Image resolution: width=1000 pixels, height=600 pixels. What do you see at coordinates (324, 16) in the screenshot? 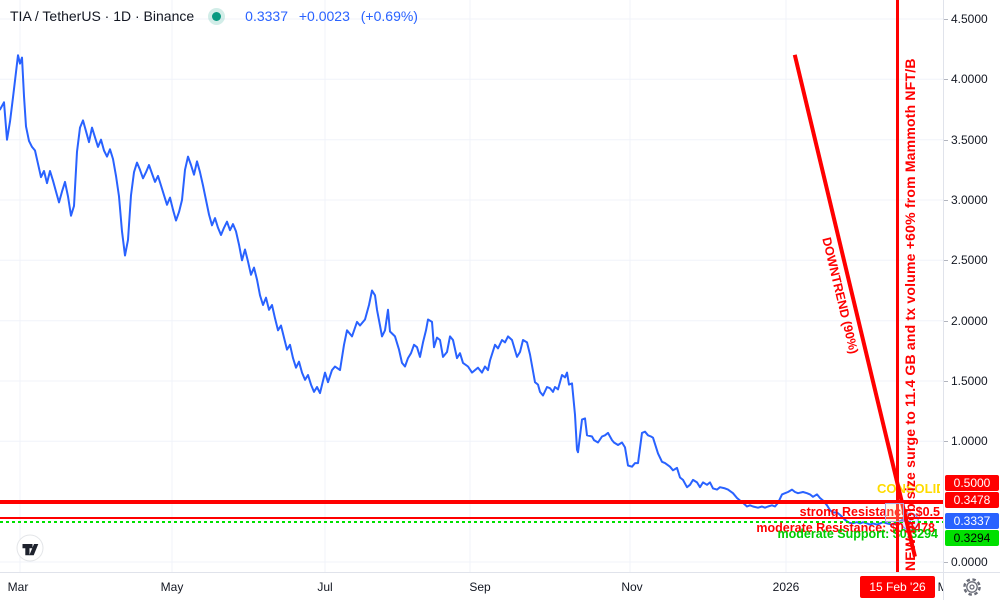
I see `change-abs: +0.0023` at bounding box center [324, 16].